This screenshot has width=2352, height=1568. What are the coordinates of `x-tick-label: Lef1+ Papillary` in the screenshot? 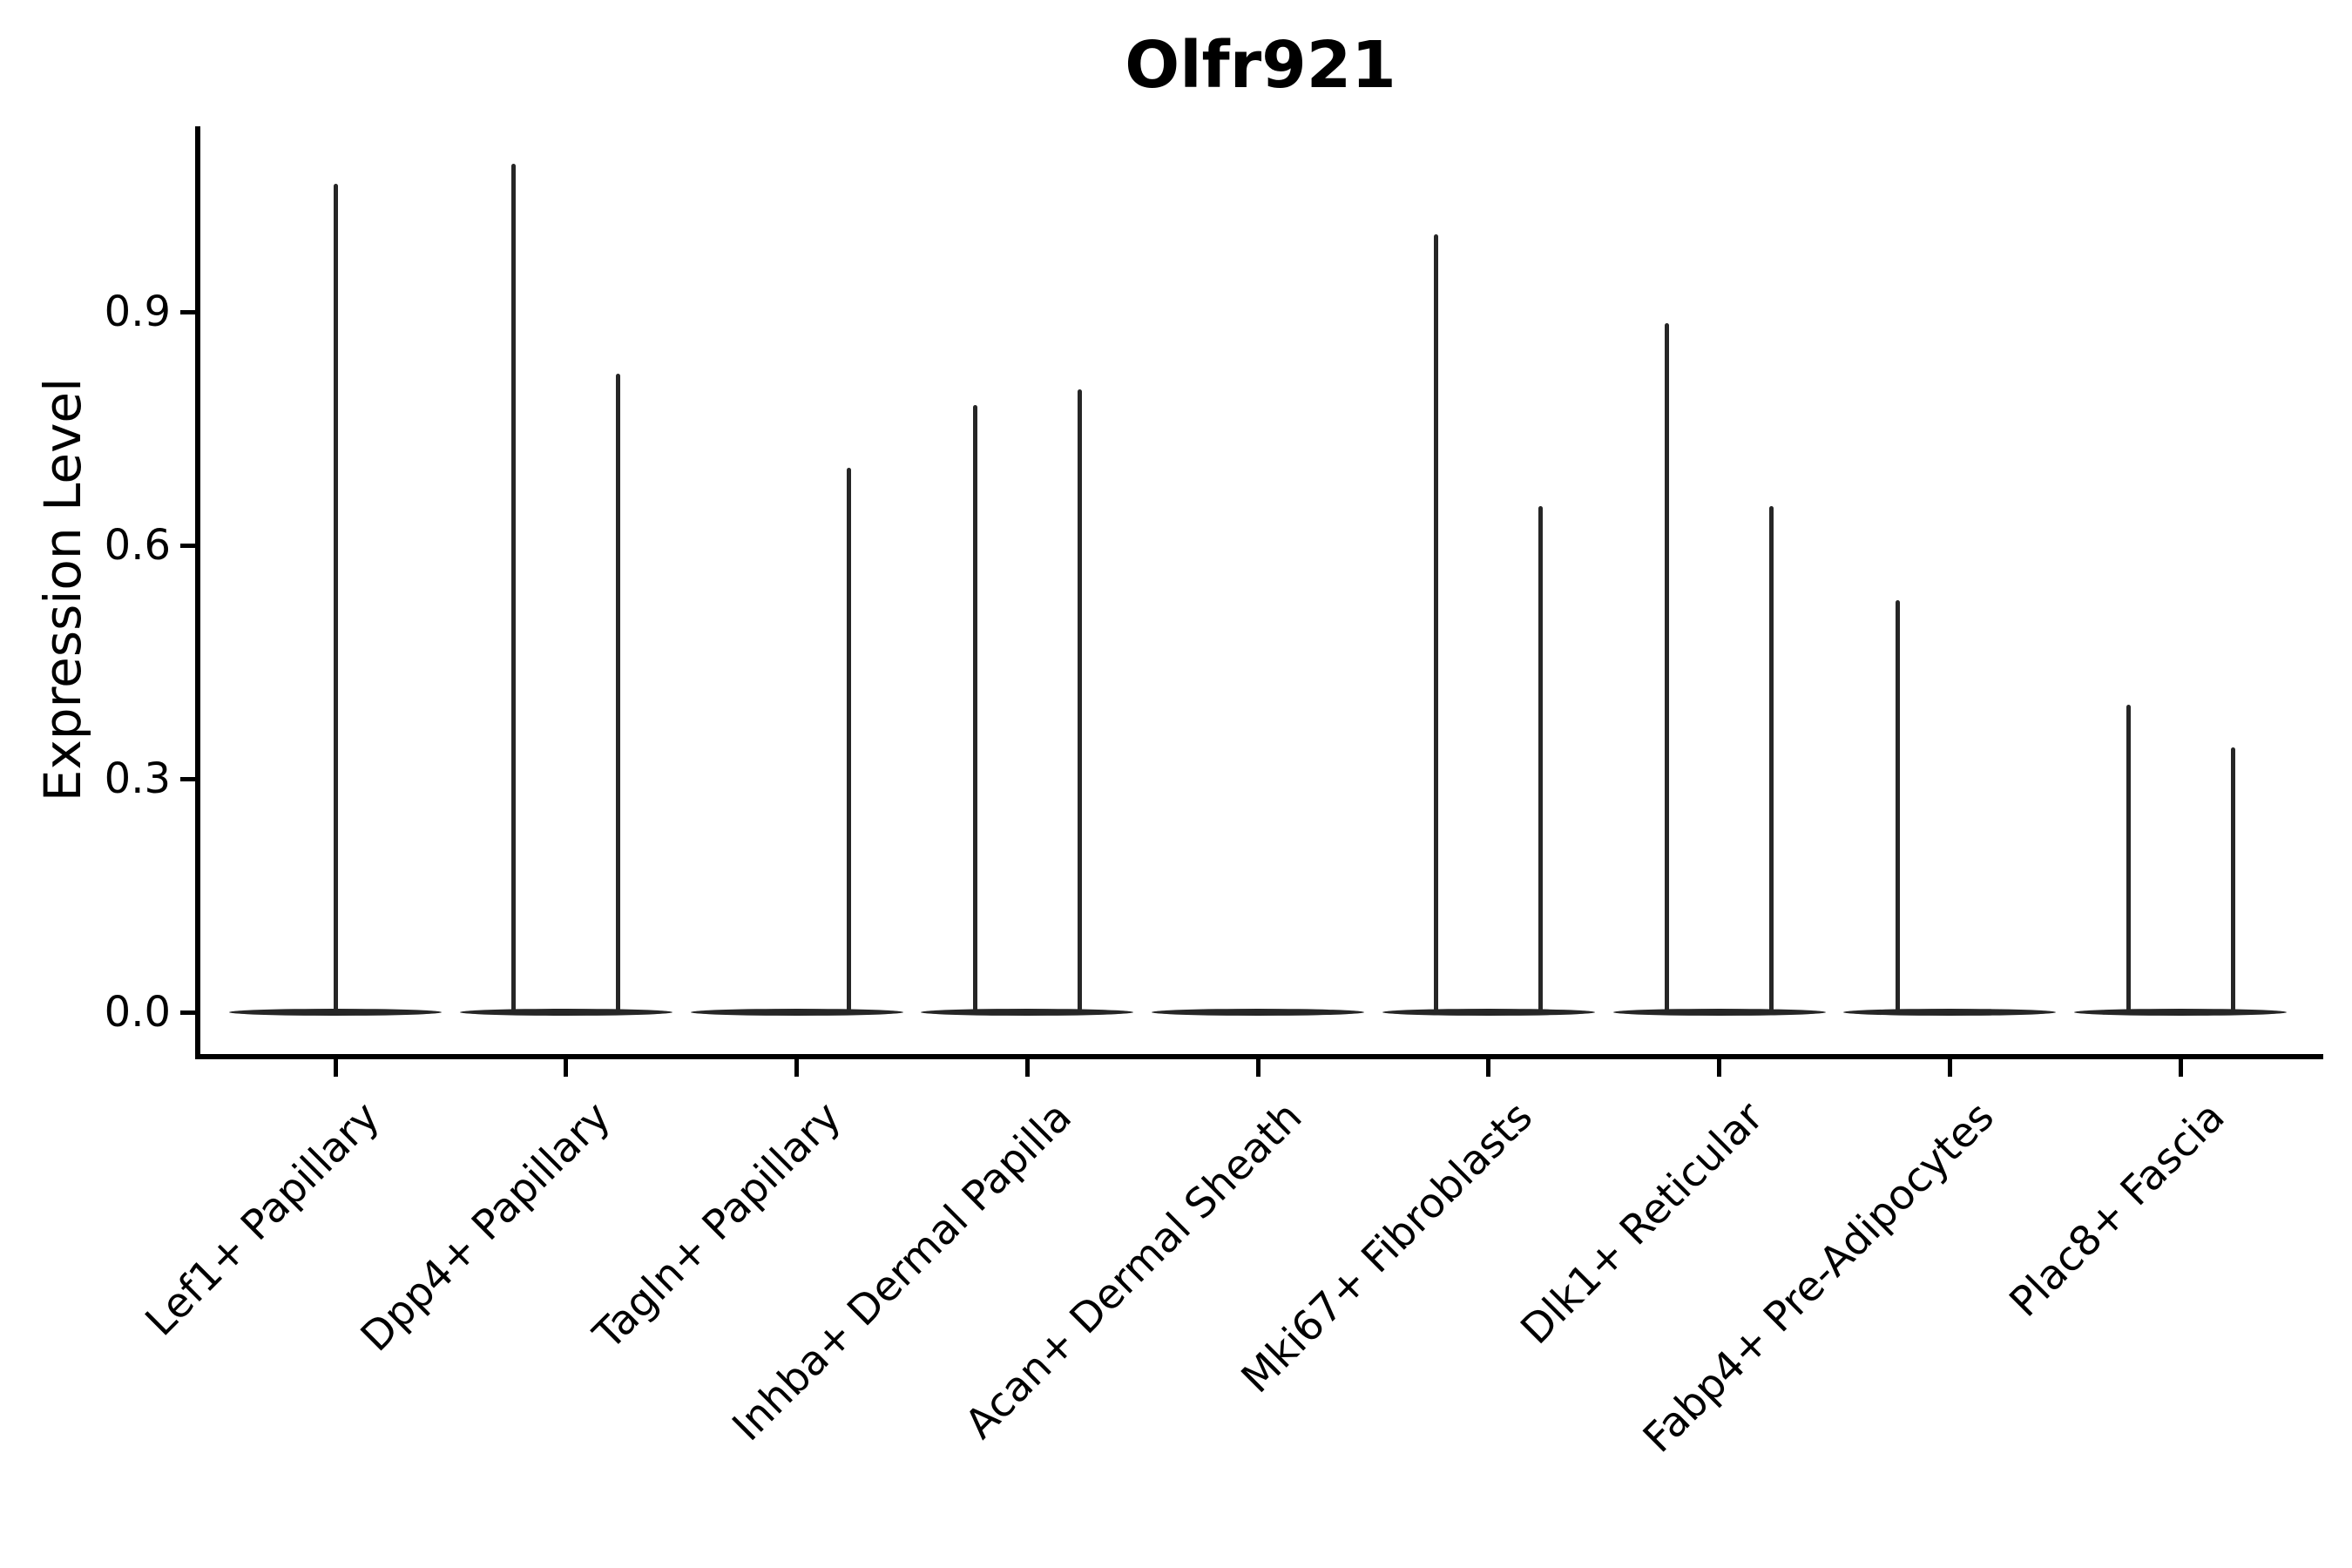 It's located at (262, 1219).